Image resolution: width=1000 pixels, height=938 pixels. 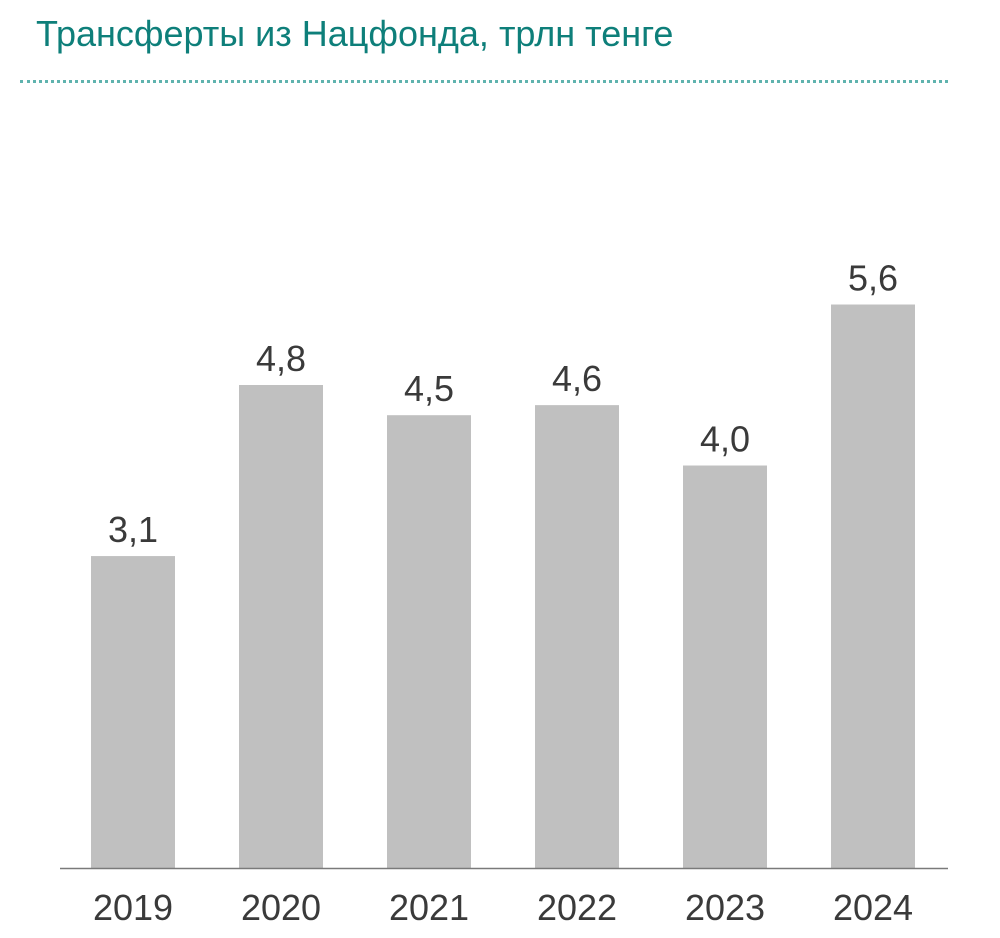 I want to click on x-tick-labels-layer: 2019 2020 2021 2022 2023 2024, so click(x=503, y=907).